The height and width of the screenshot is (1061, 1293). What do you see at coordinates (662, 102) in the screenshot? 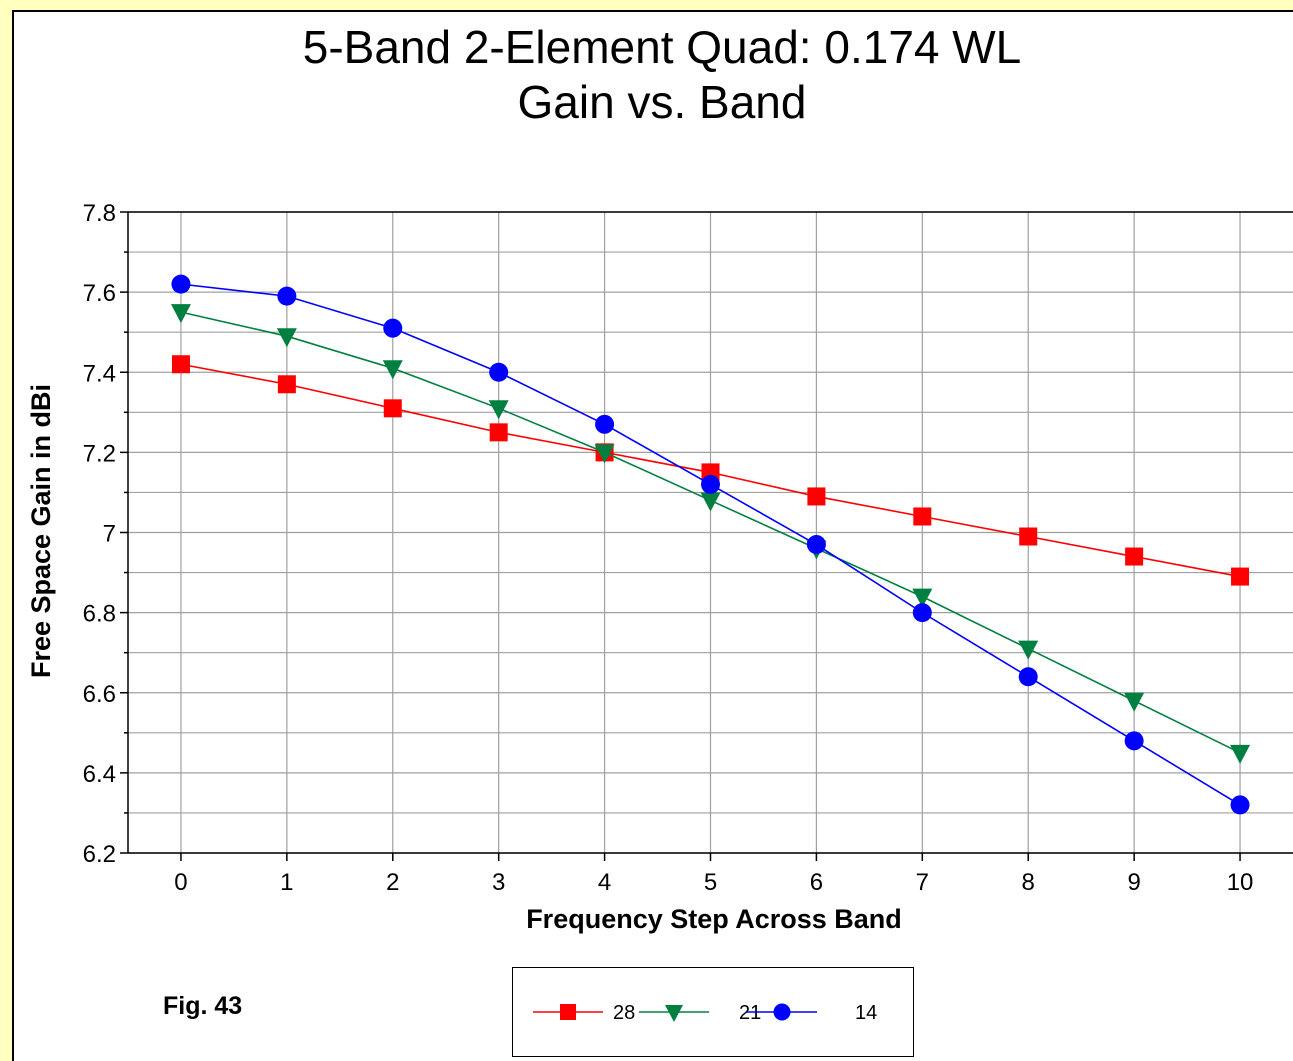
I see `chart-subtitle: Gain vs. Band` at bounding box center [662, 102].